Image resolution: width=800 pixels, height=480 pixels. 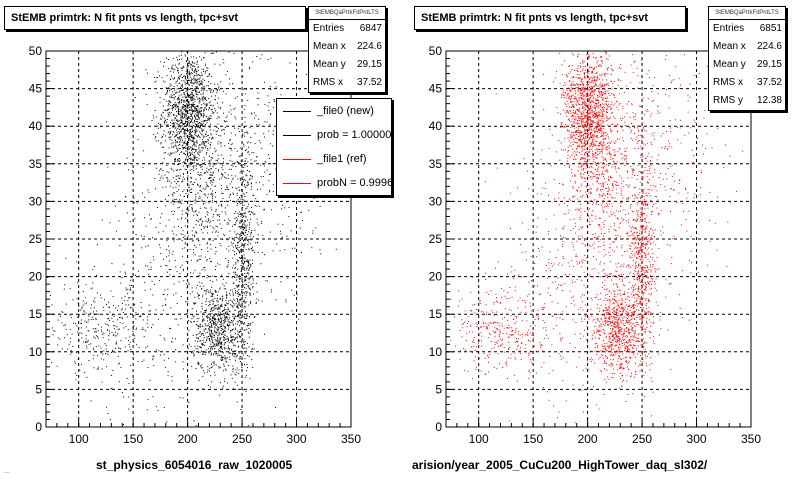 What do you see at coordinates (334, 183) in the screenshot?
I see `legend-entry: probN = 0.99962` at bounding box center [334, 183].